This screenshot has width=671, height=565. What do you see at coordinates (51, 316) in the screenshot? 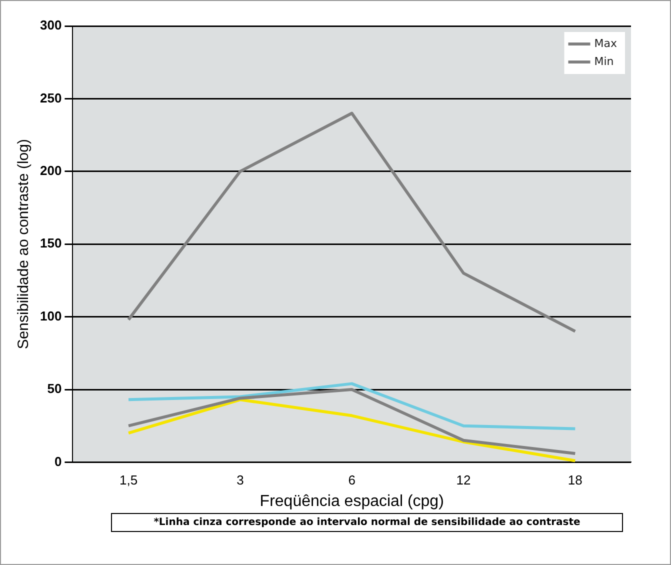
I see `y-tick-label: 100` at bounding box center [51, 316].